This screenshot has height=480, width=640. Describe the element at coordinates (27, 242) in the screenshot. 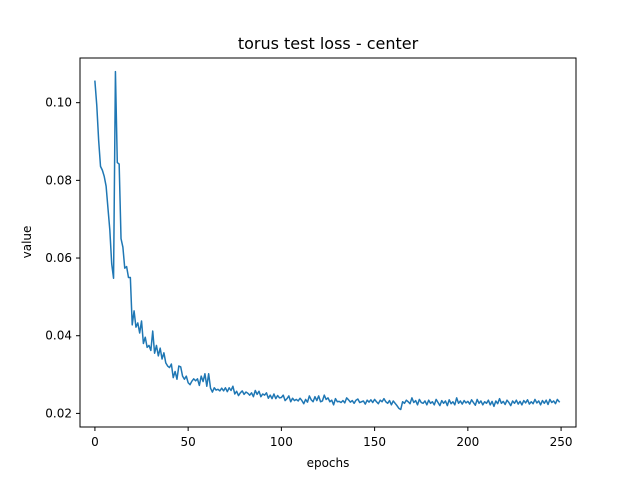

I see `y-axis-label: value` at that location.